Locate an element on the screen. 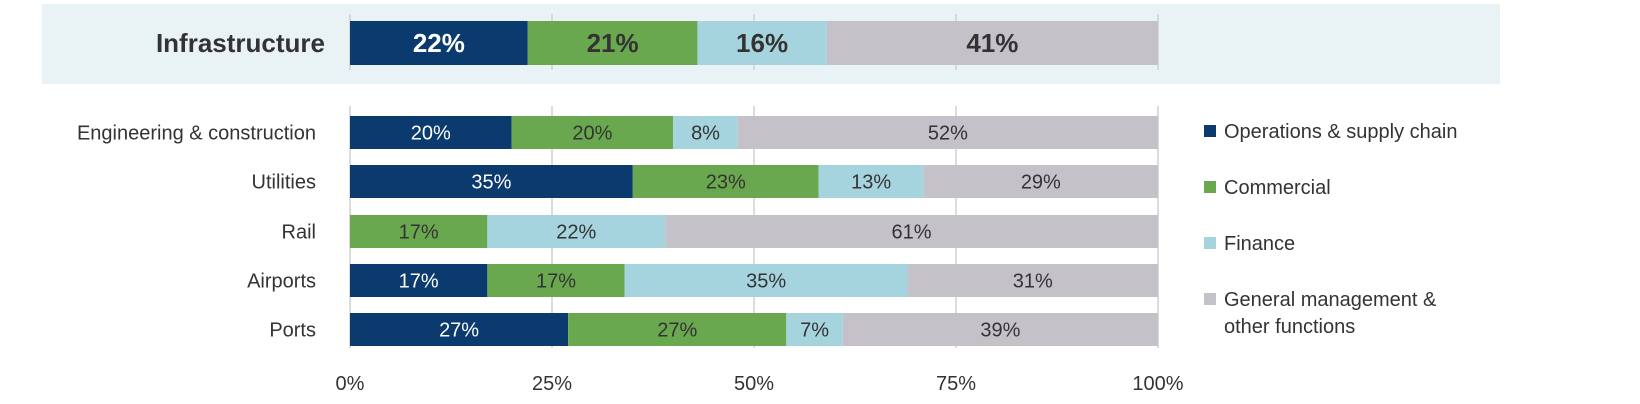 Image resolution: width=1640 pixels, height=404 pixels. category-label: Ports is located at coordinates (292, 331).